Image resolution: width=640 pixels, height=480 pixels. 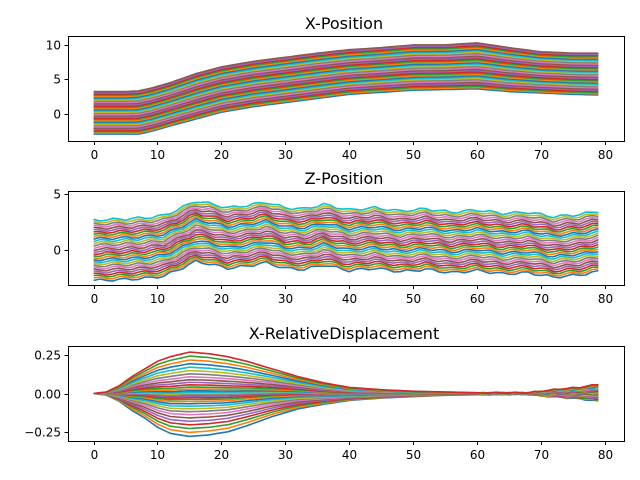 I want to click on y-tick-label: −0.25, so click(x=42, y=433).